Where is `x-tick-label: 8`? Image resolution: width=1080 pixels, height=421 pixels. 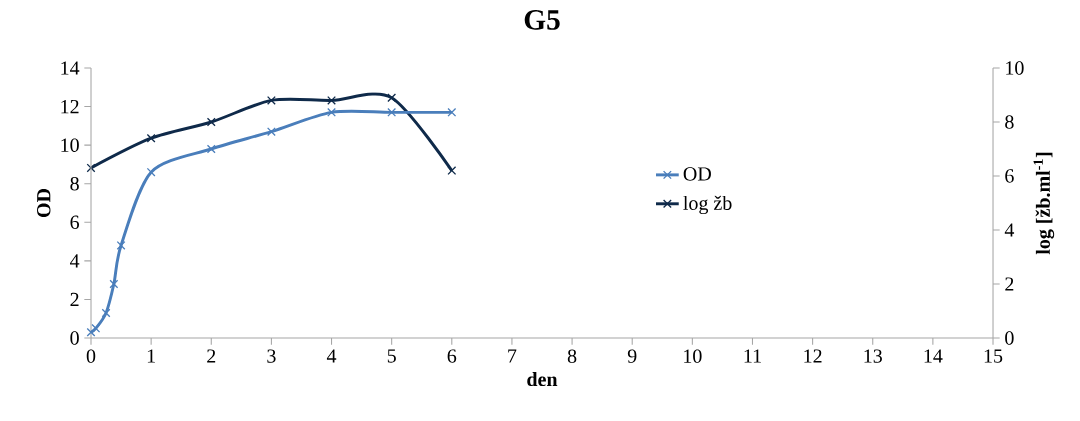
x-tick-label: 8 is located at coordinates (572, 356).